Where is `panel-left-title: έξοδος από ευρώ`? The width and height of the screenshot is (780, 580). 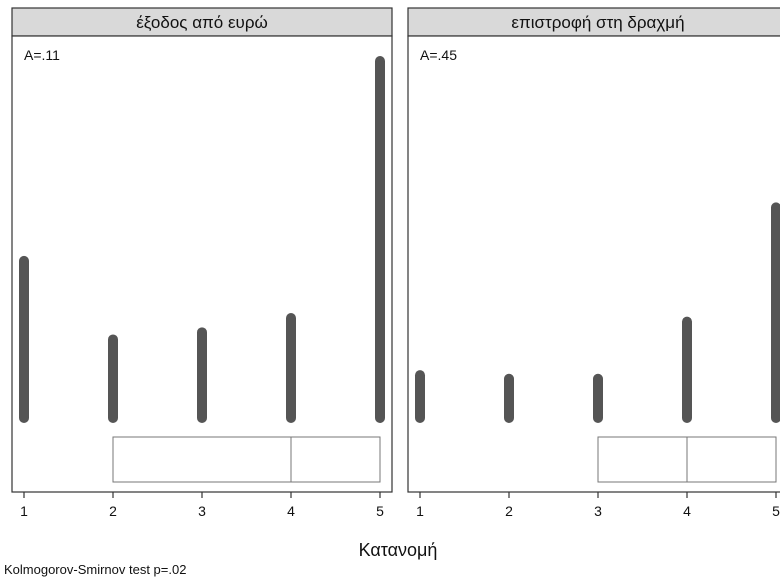
panel-left-title: έξοδος από ευρώ is located at coordinates (202, 22).